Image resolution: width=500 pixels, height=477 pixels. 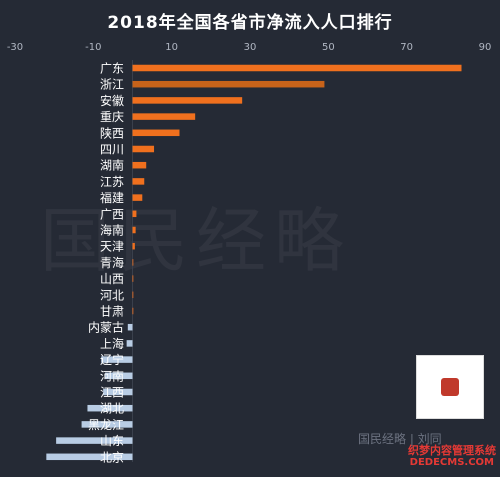 What do you see at coordinates (117, 359) in the screenshot?
I see `bar-辽宁` at bounding box center [117, 359].